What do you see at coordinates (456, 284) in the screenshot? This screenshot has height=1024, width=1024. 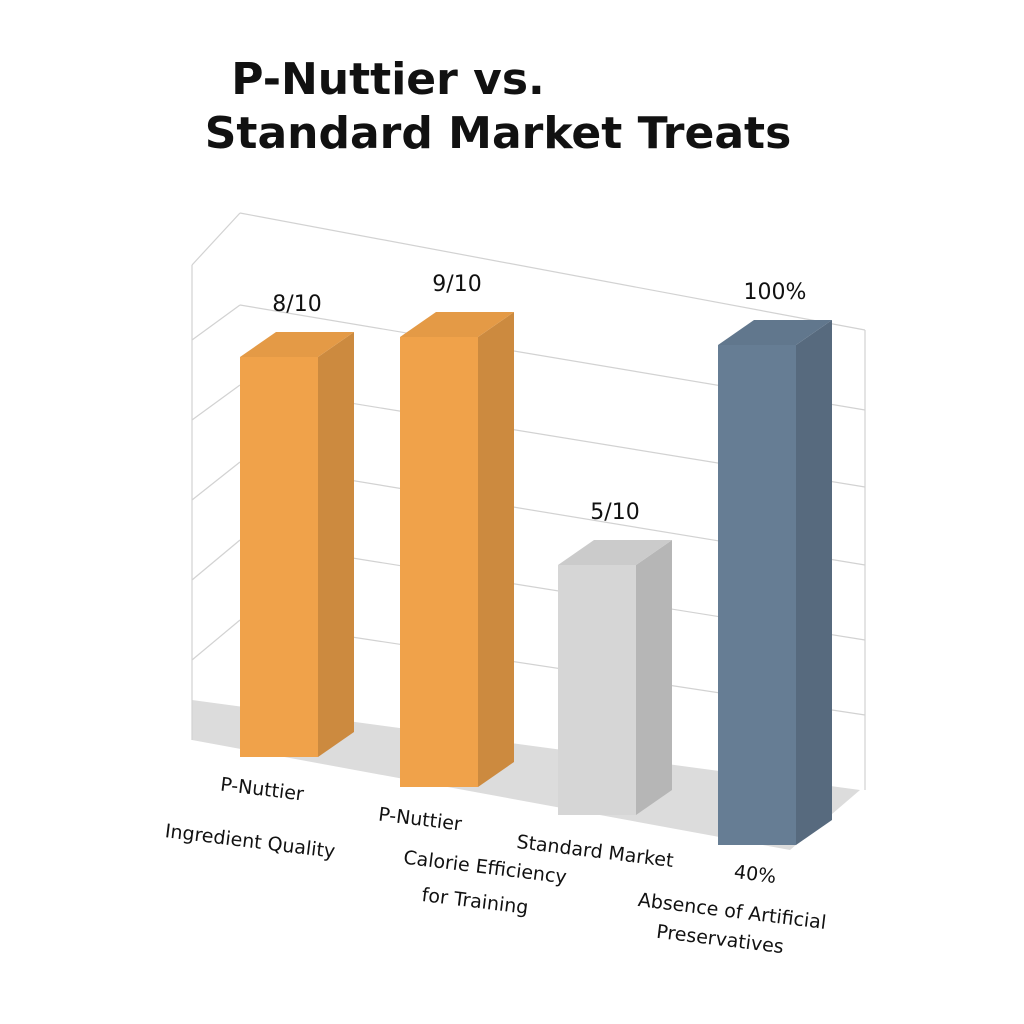 I see `value-label: 9/10` at bounding box center [456, 284].